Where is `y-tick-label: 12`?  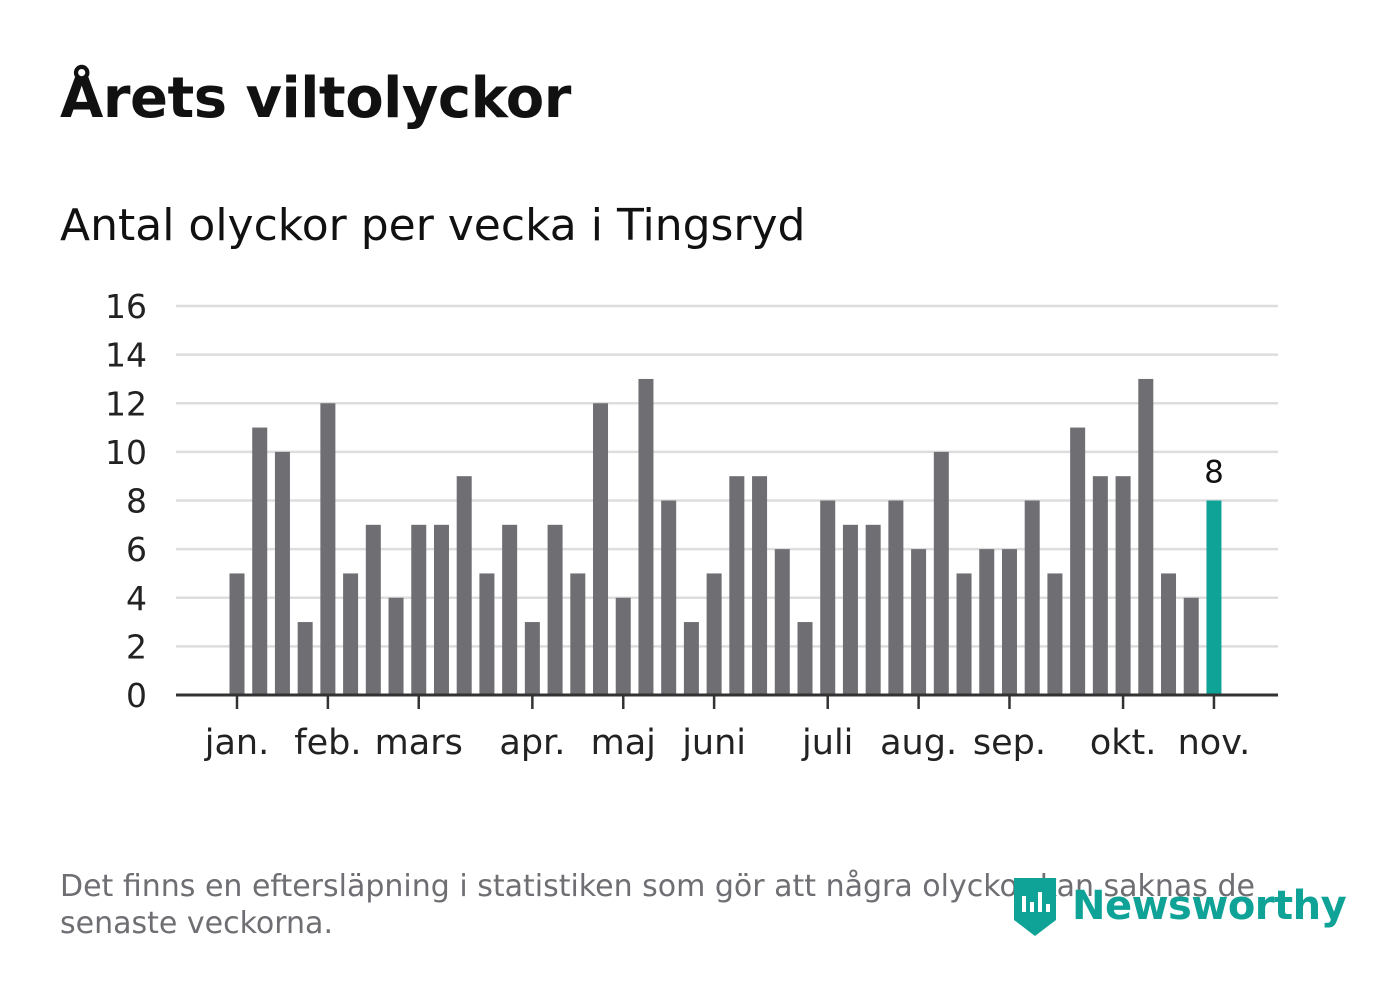 y-tick-label: 12 is located at coordinates (126, 403).